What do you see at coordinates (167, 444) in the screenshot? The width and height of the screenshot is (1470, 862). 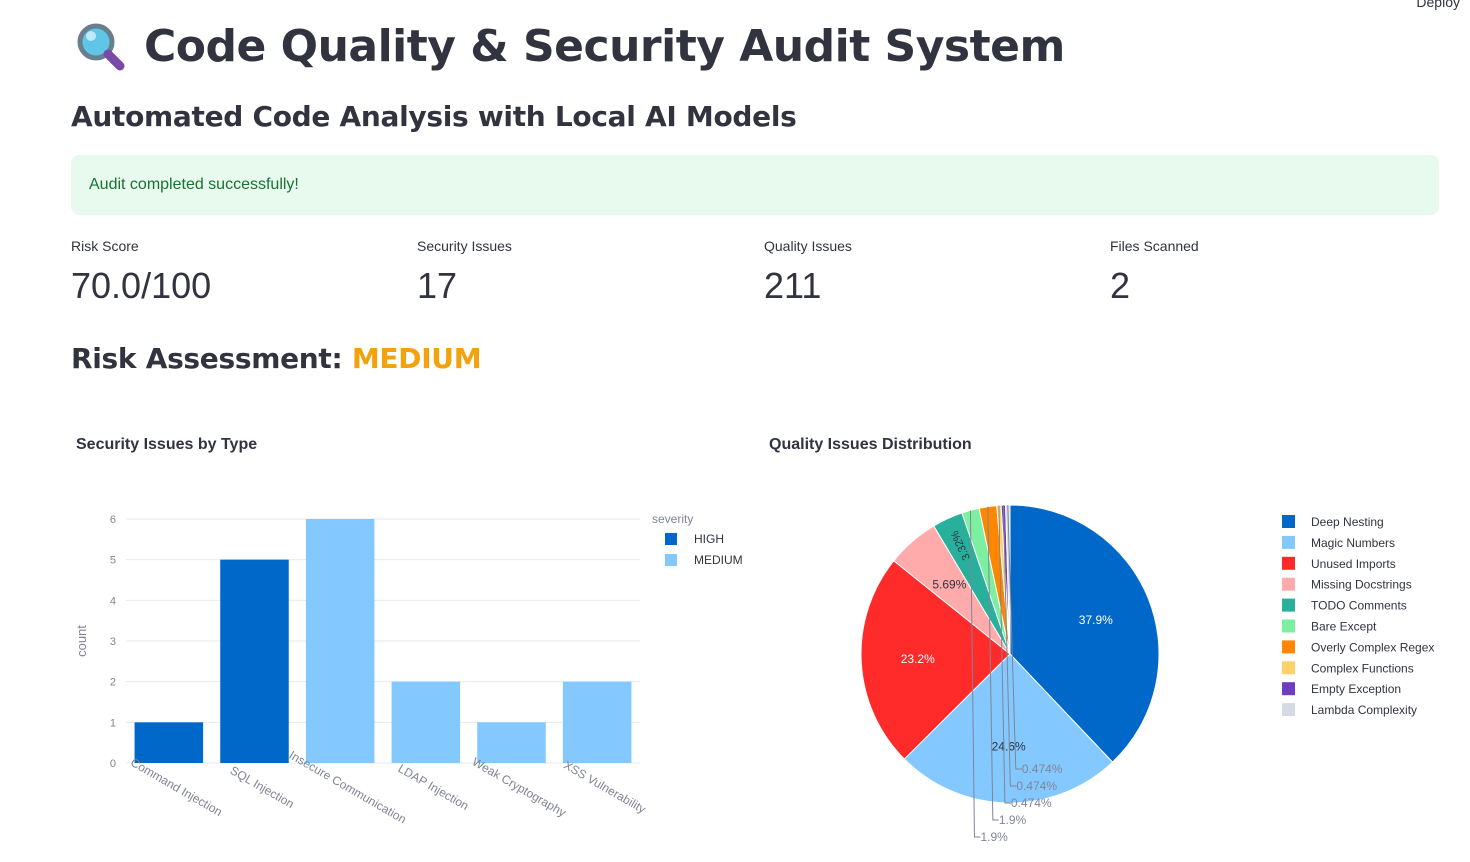 I see `bar-chart-title: Security Issues by Type` at bounding box center [167, 444].